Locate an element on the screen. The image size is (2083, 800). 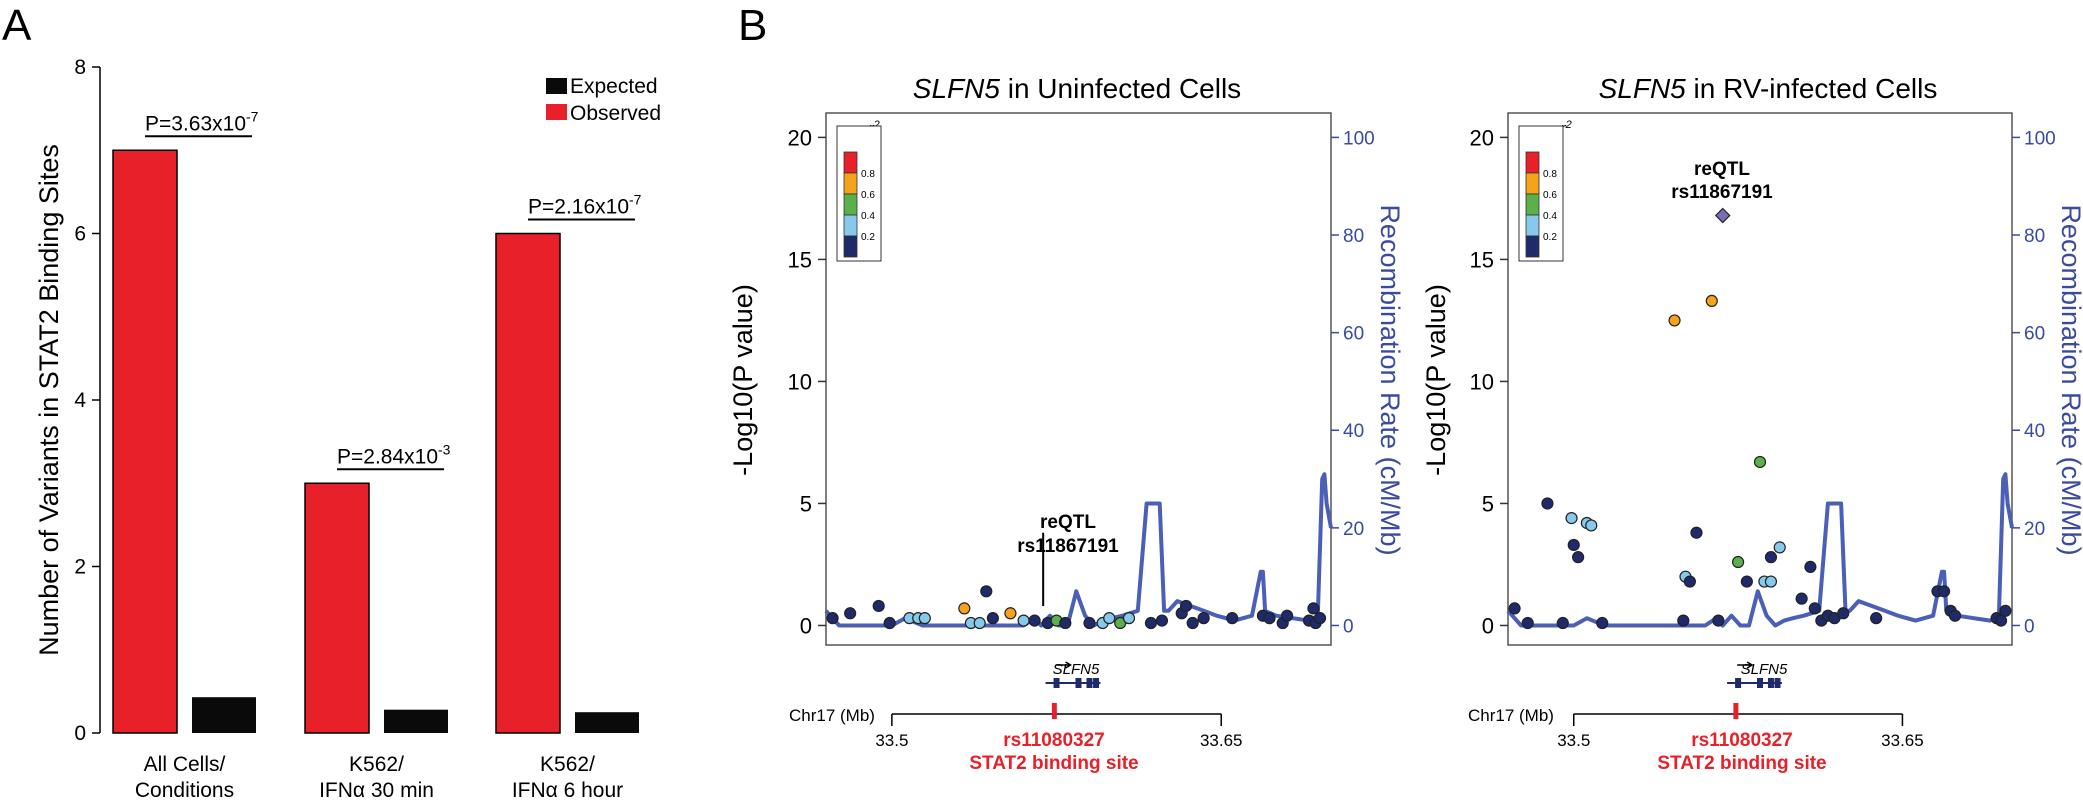
x-tick-label-line2: Conditions is located at coordinates (184, 789).